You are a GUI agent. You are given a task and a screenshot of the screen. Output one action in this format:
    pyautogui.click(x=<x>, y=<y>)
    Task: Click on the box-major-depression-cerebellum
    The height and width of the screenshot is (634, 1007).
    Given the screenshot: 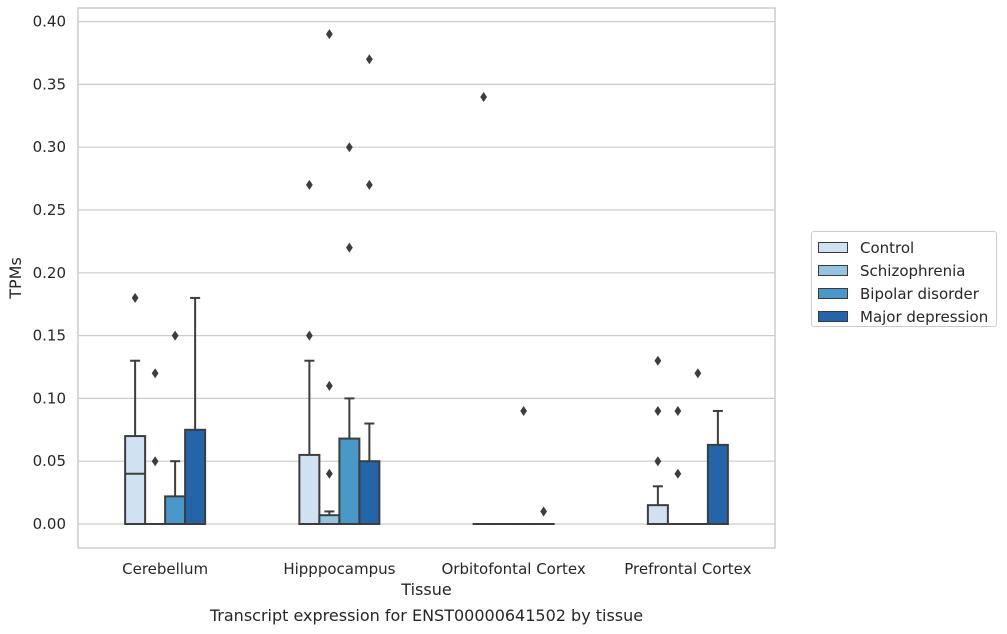 What is the action you would take?
    pyautogui.click(x=195, y=410)
    